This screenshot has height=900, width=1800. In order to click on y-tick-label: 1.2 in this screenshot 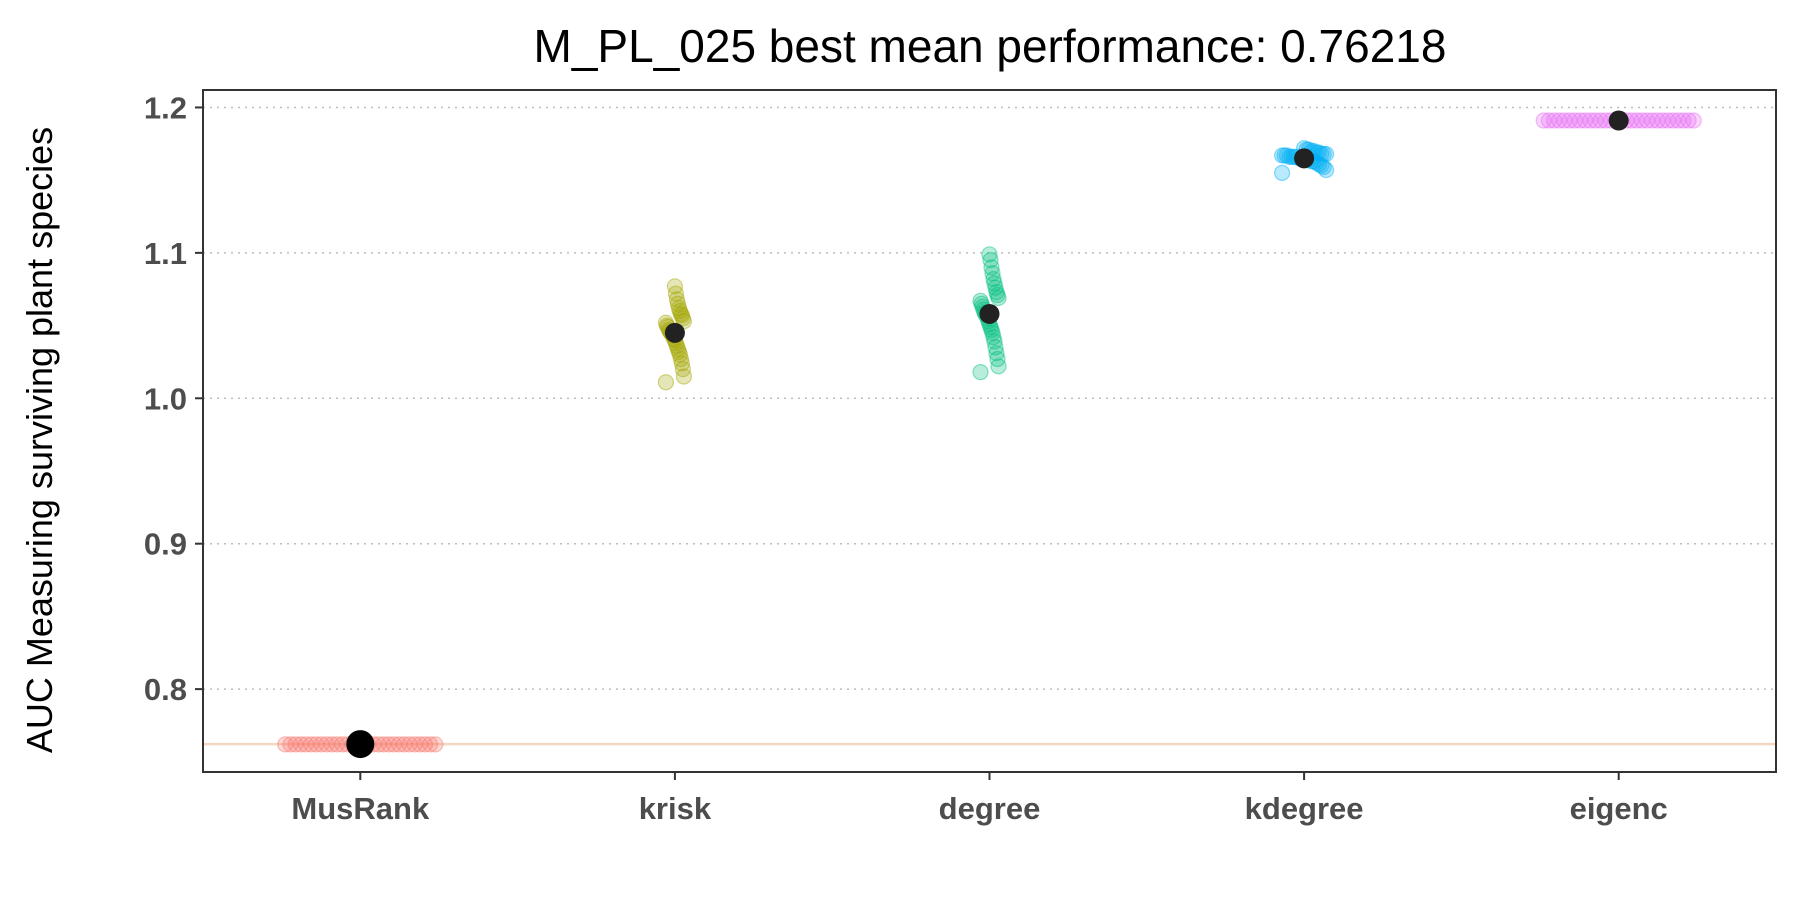, I will do `click(165, 107)`.